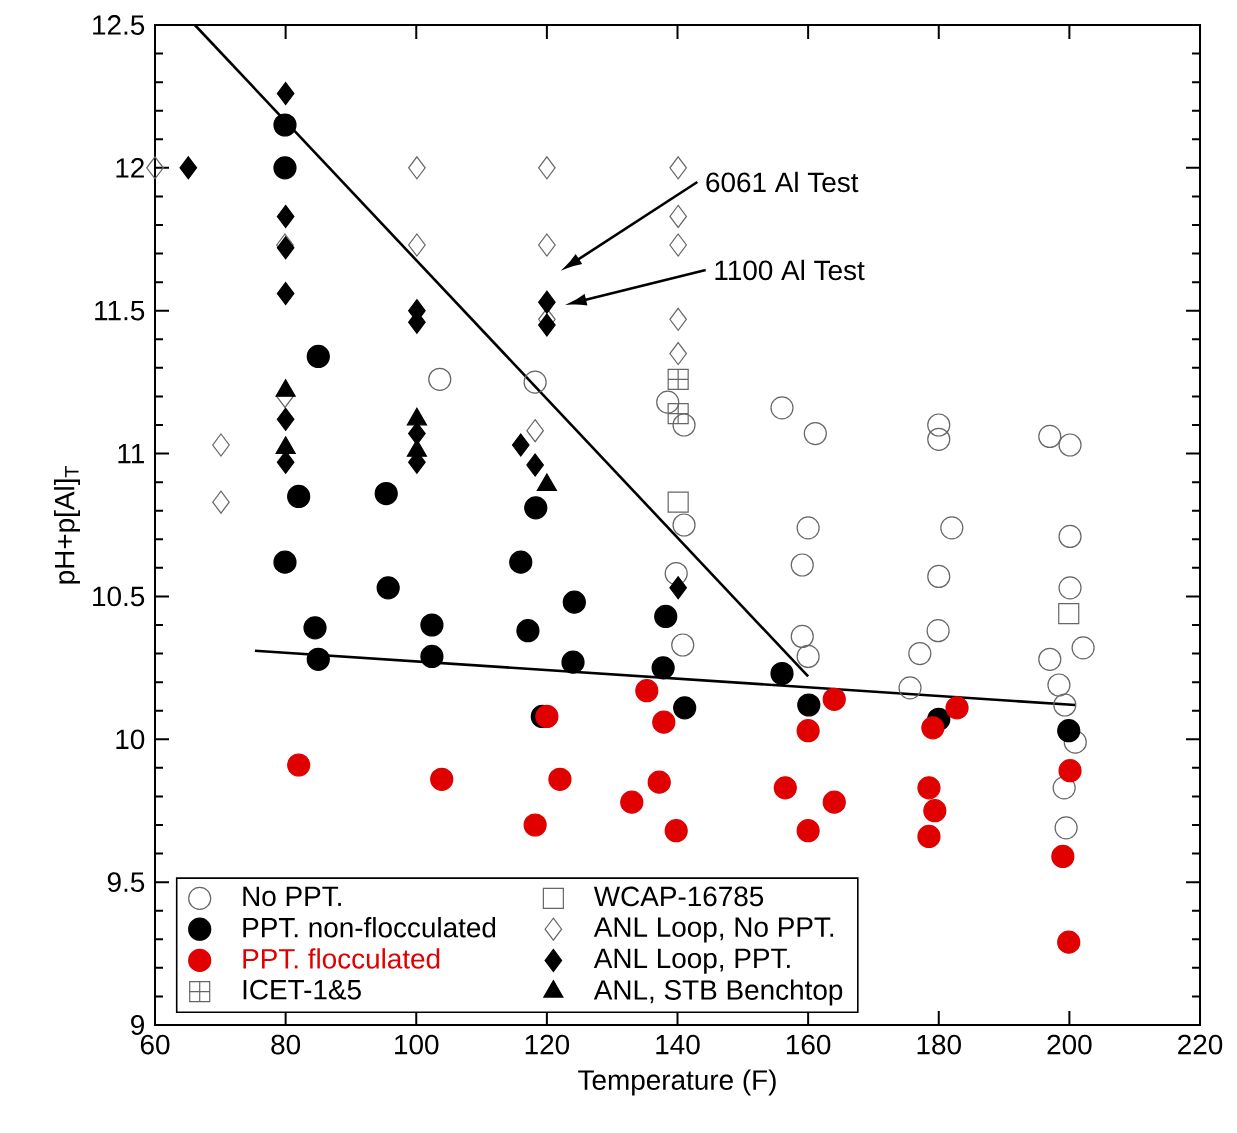 This screenshot has width=1237, height=1133. Describe the element at coordinates (417, 1044) in the screenshot. I see `x-tick-label: 100` at that location.